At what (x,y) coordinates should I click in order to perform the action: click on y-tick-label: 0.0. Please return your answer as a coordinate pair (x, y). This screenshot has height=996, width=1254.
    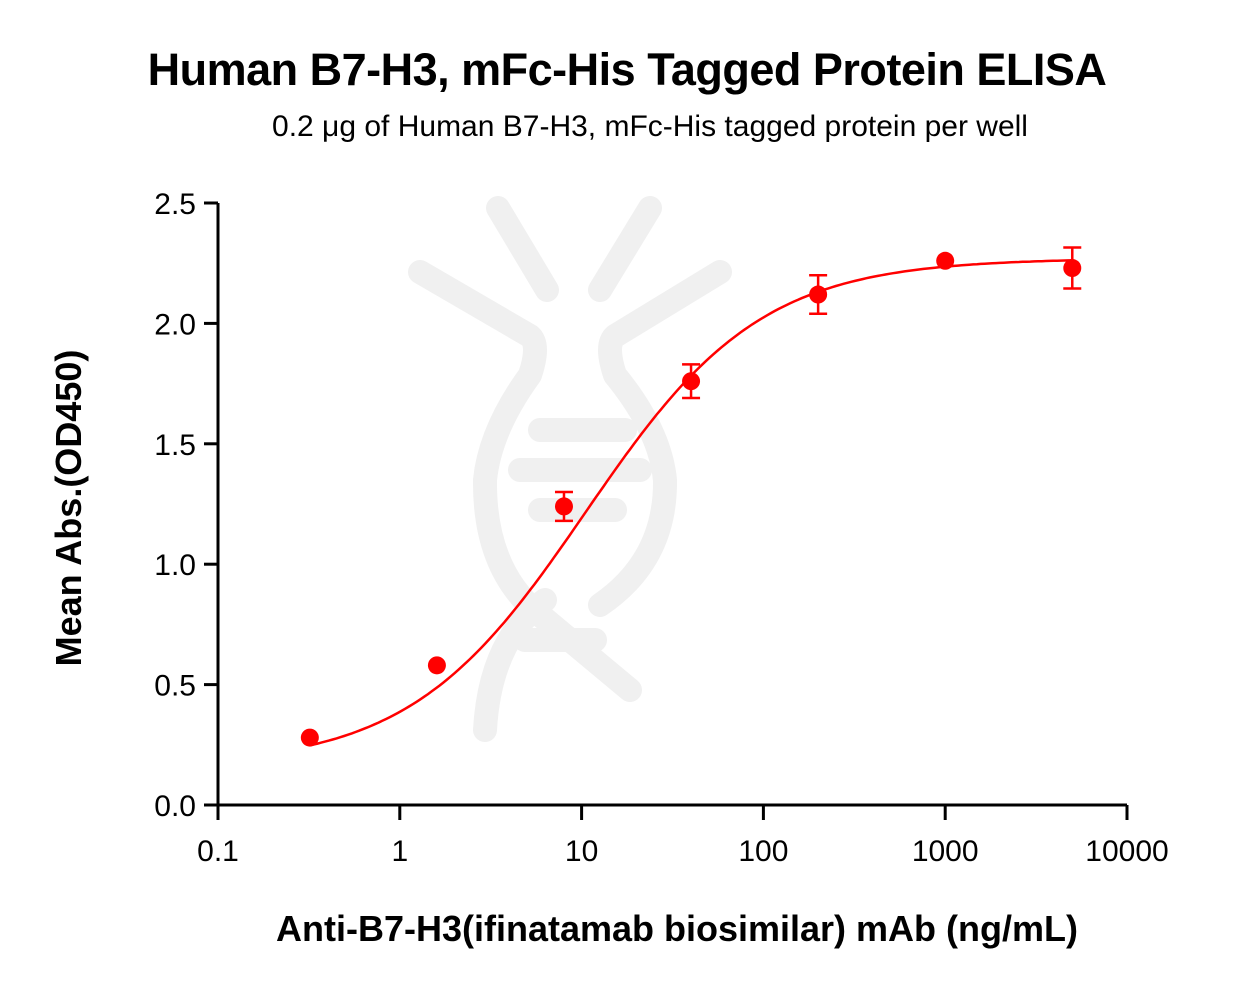
    Looking at the image, I should click on (175, 806).